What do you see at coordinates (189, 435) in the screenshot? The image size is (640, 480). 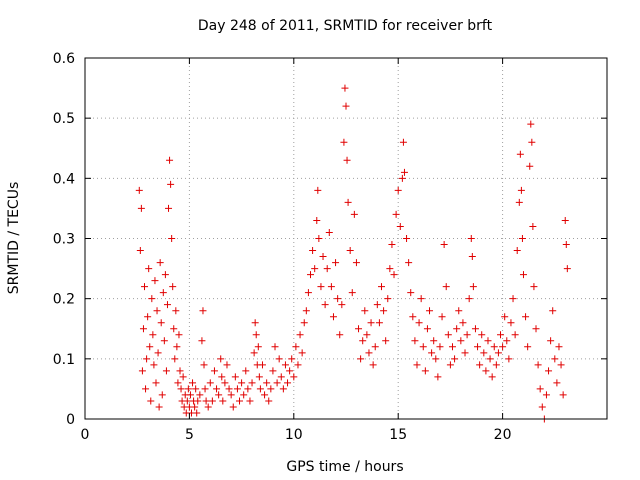 I see `x-tick-label: 5` at bounding box center [189, 435].